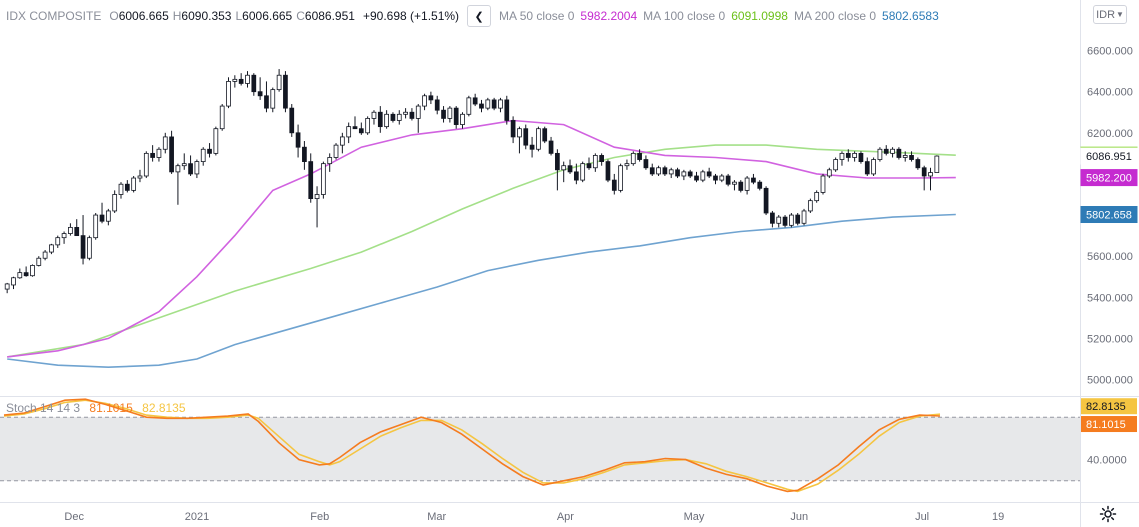 Image resolution: width=1139 pixels, height=527 pixels. I want to click on ma200-legend: MA 200 close 0 5802.6583, so click(866, 16).